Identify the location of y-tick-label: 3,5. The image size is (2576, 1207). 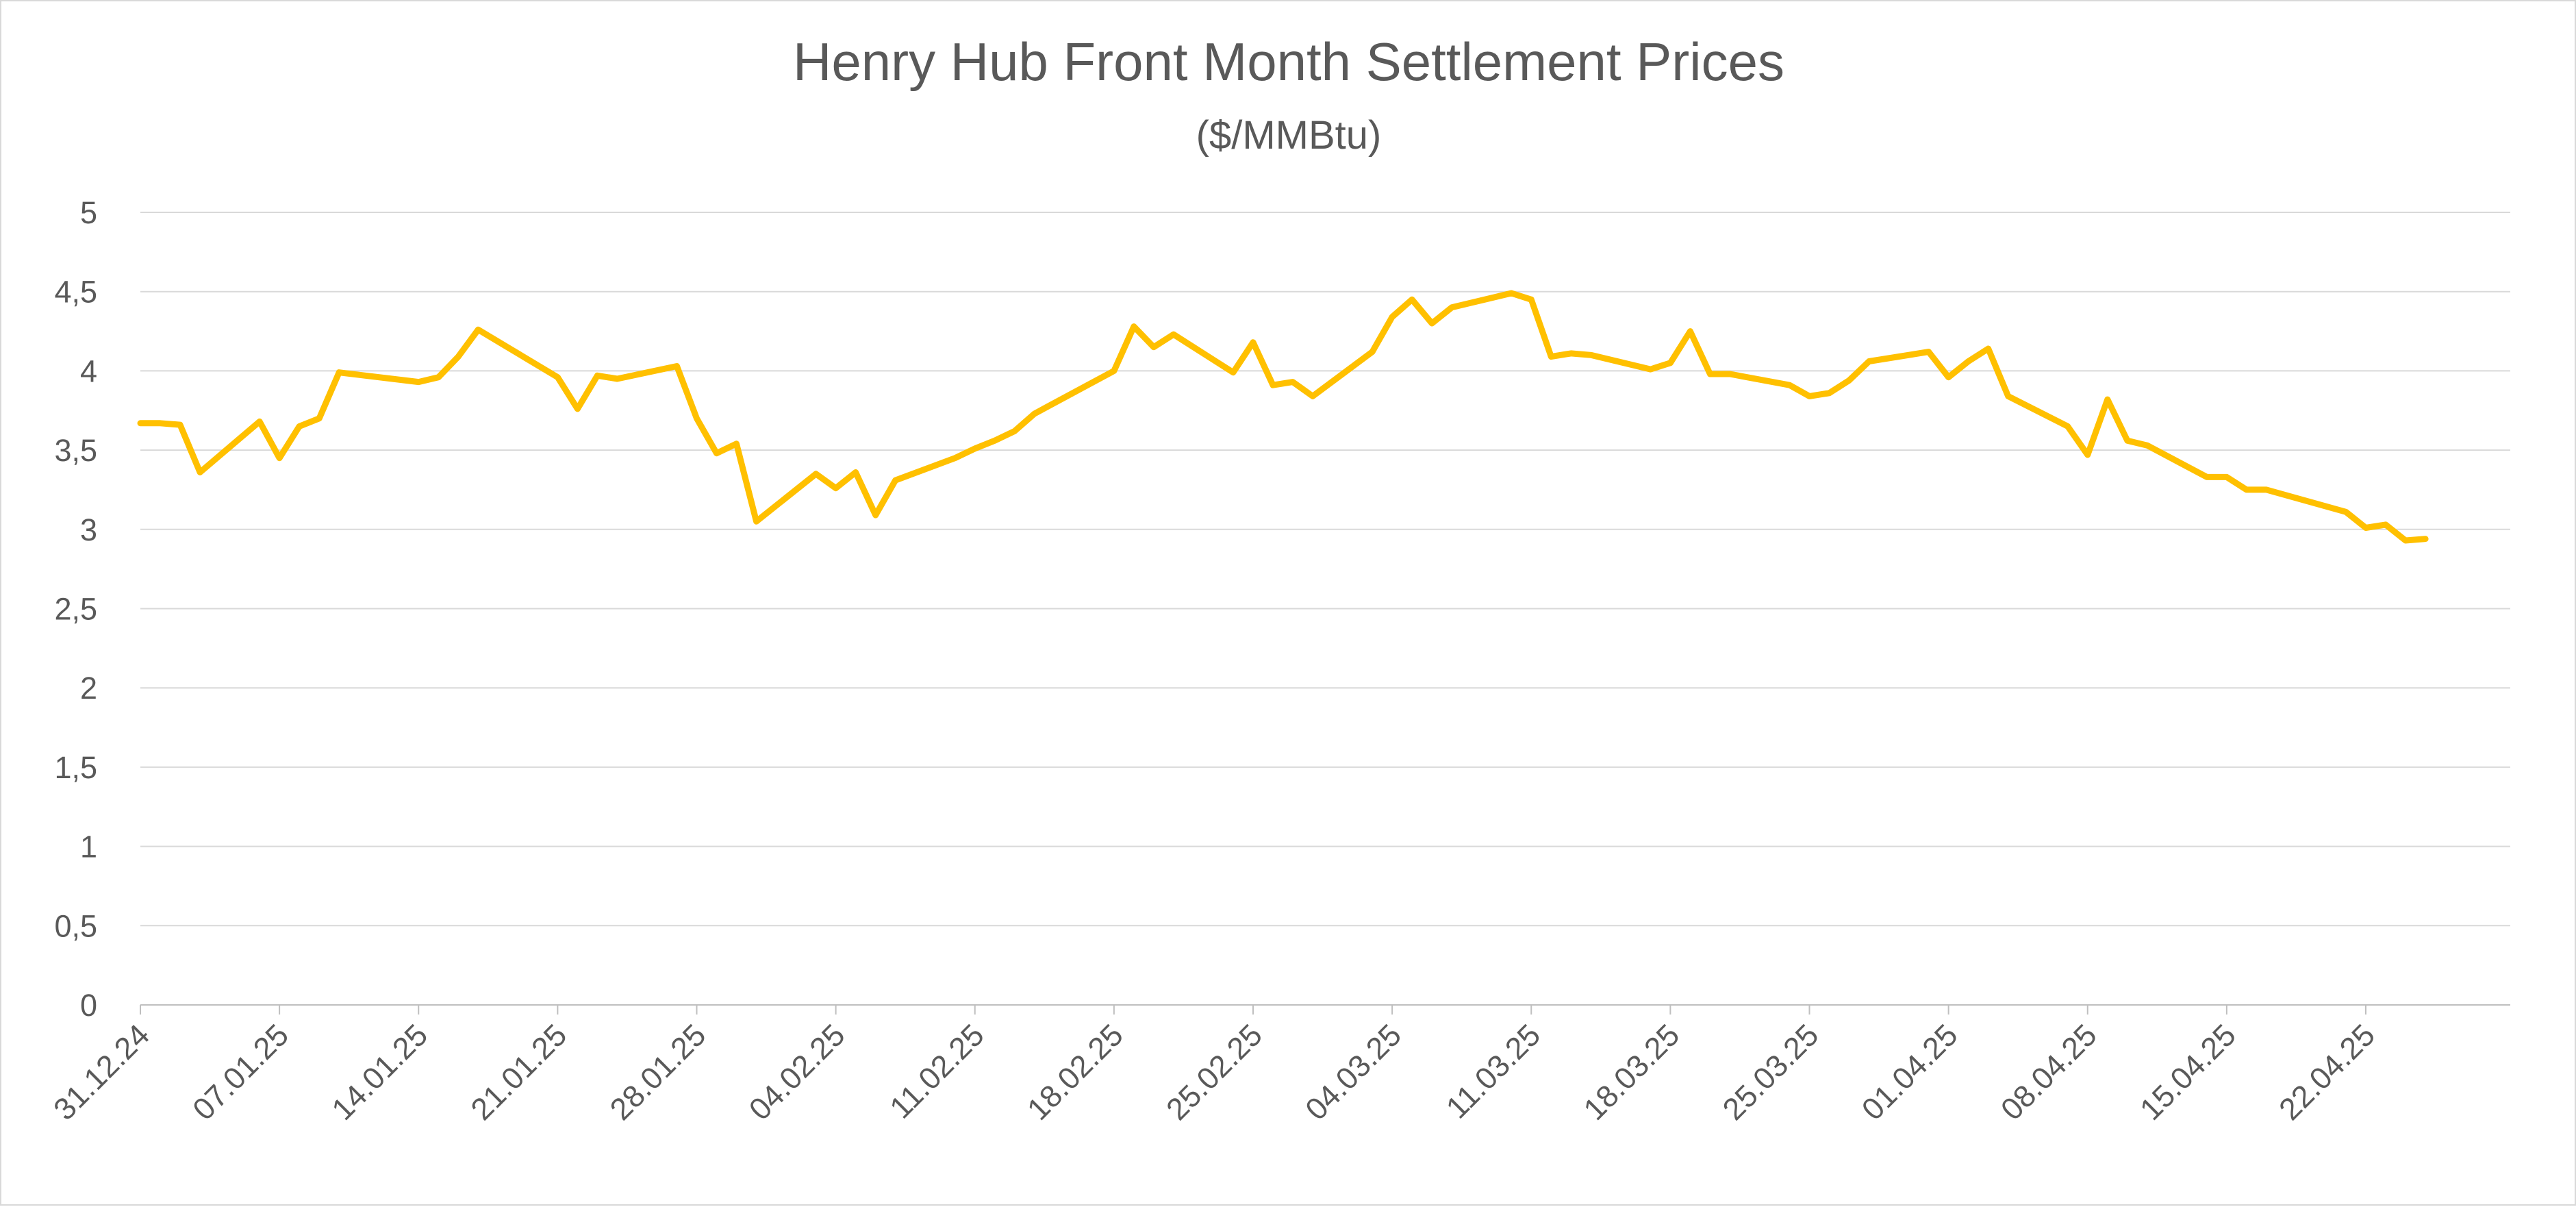
(75, 450).